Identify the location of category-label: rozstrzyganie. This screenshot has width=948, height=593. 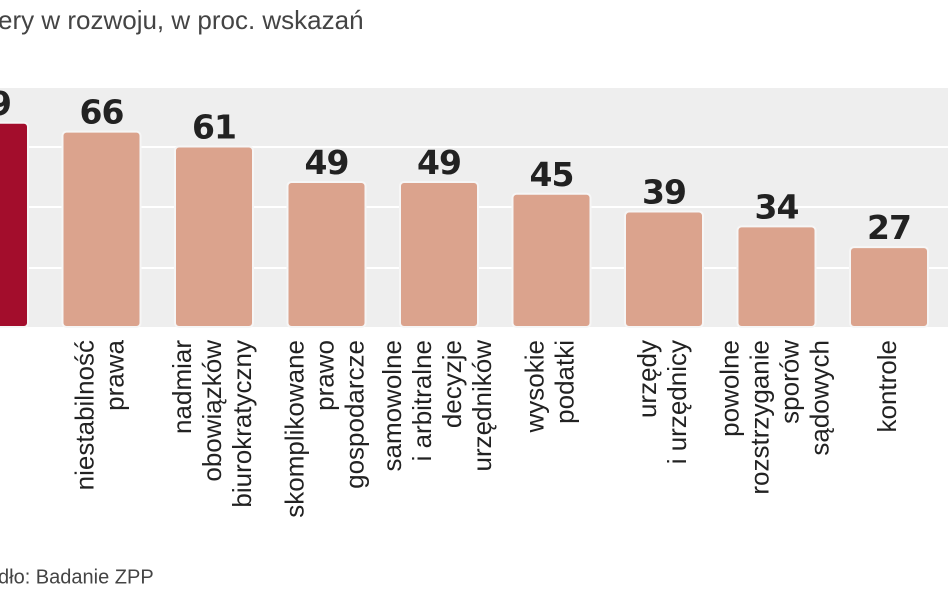
(759, 417).